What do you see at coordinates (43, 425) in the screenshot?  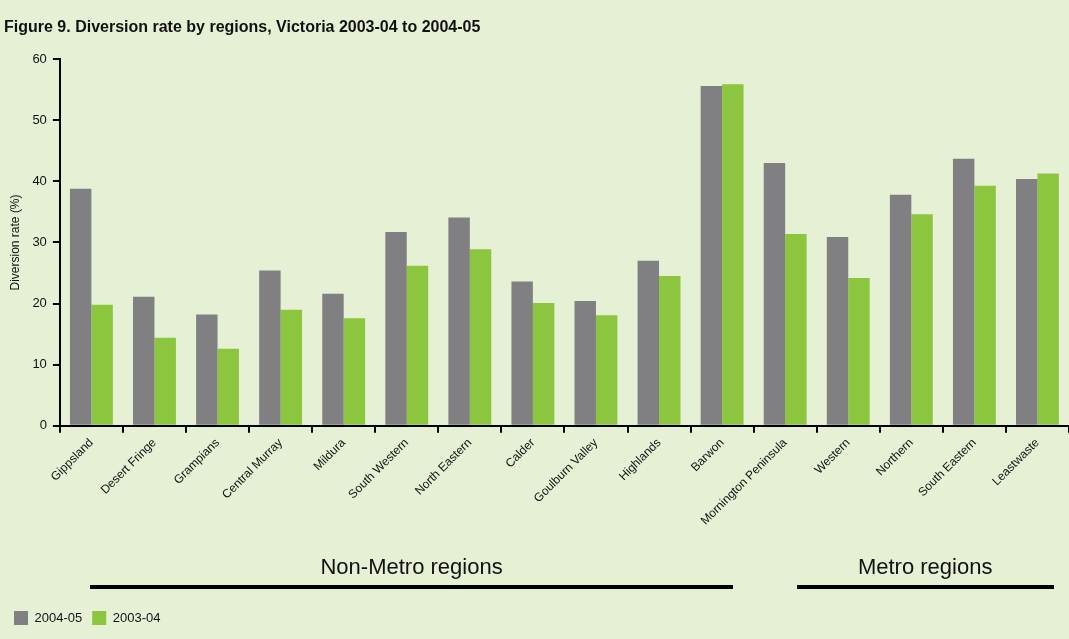 I see `y-tick-label: 0` at bounding box center [43, 425].